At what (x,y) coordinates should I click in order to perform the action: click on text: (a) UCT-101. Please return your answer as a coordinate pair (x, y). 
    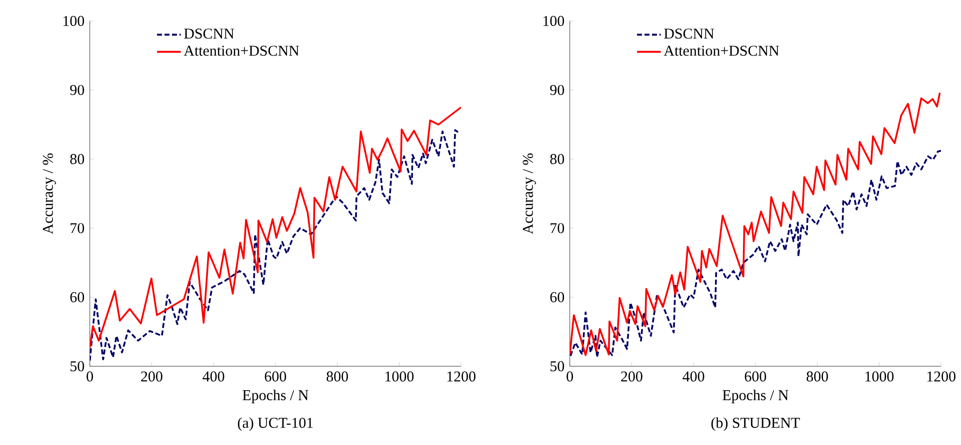
    Looking at the image, I should click on (275, 424).